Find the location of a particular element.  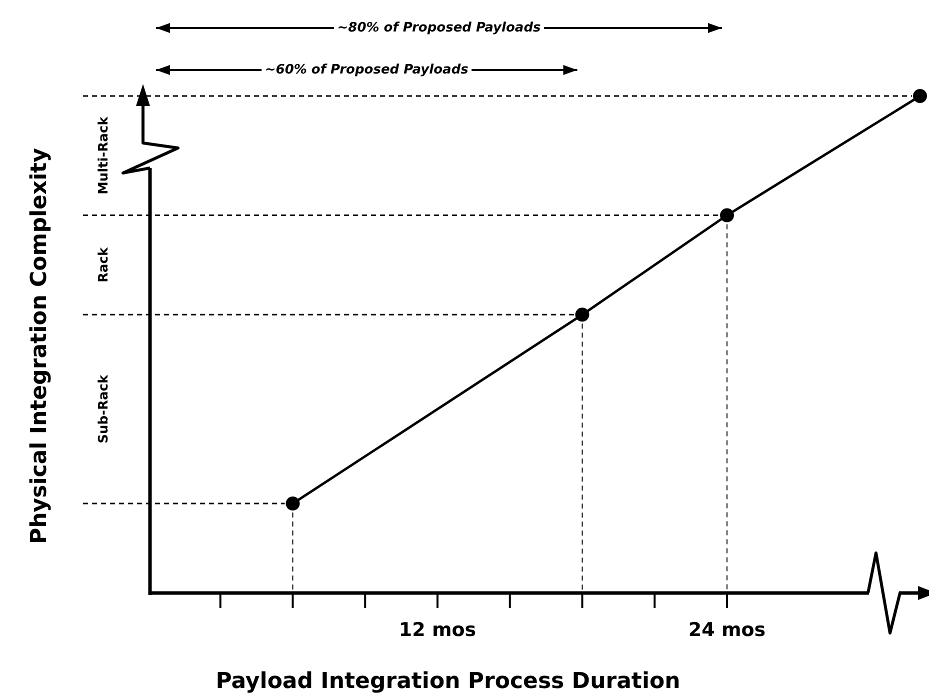

x-tick-label: 12 mos is located at coordinates (437, 630).